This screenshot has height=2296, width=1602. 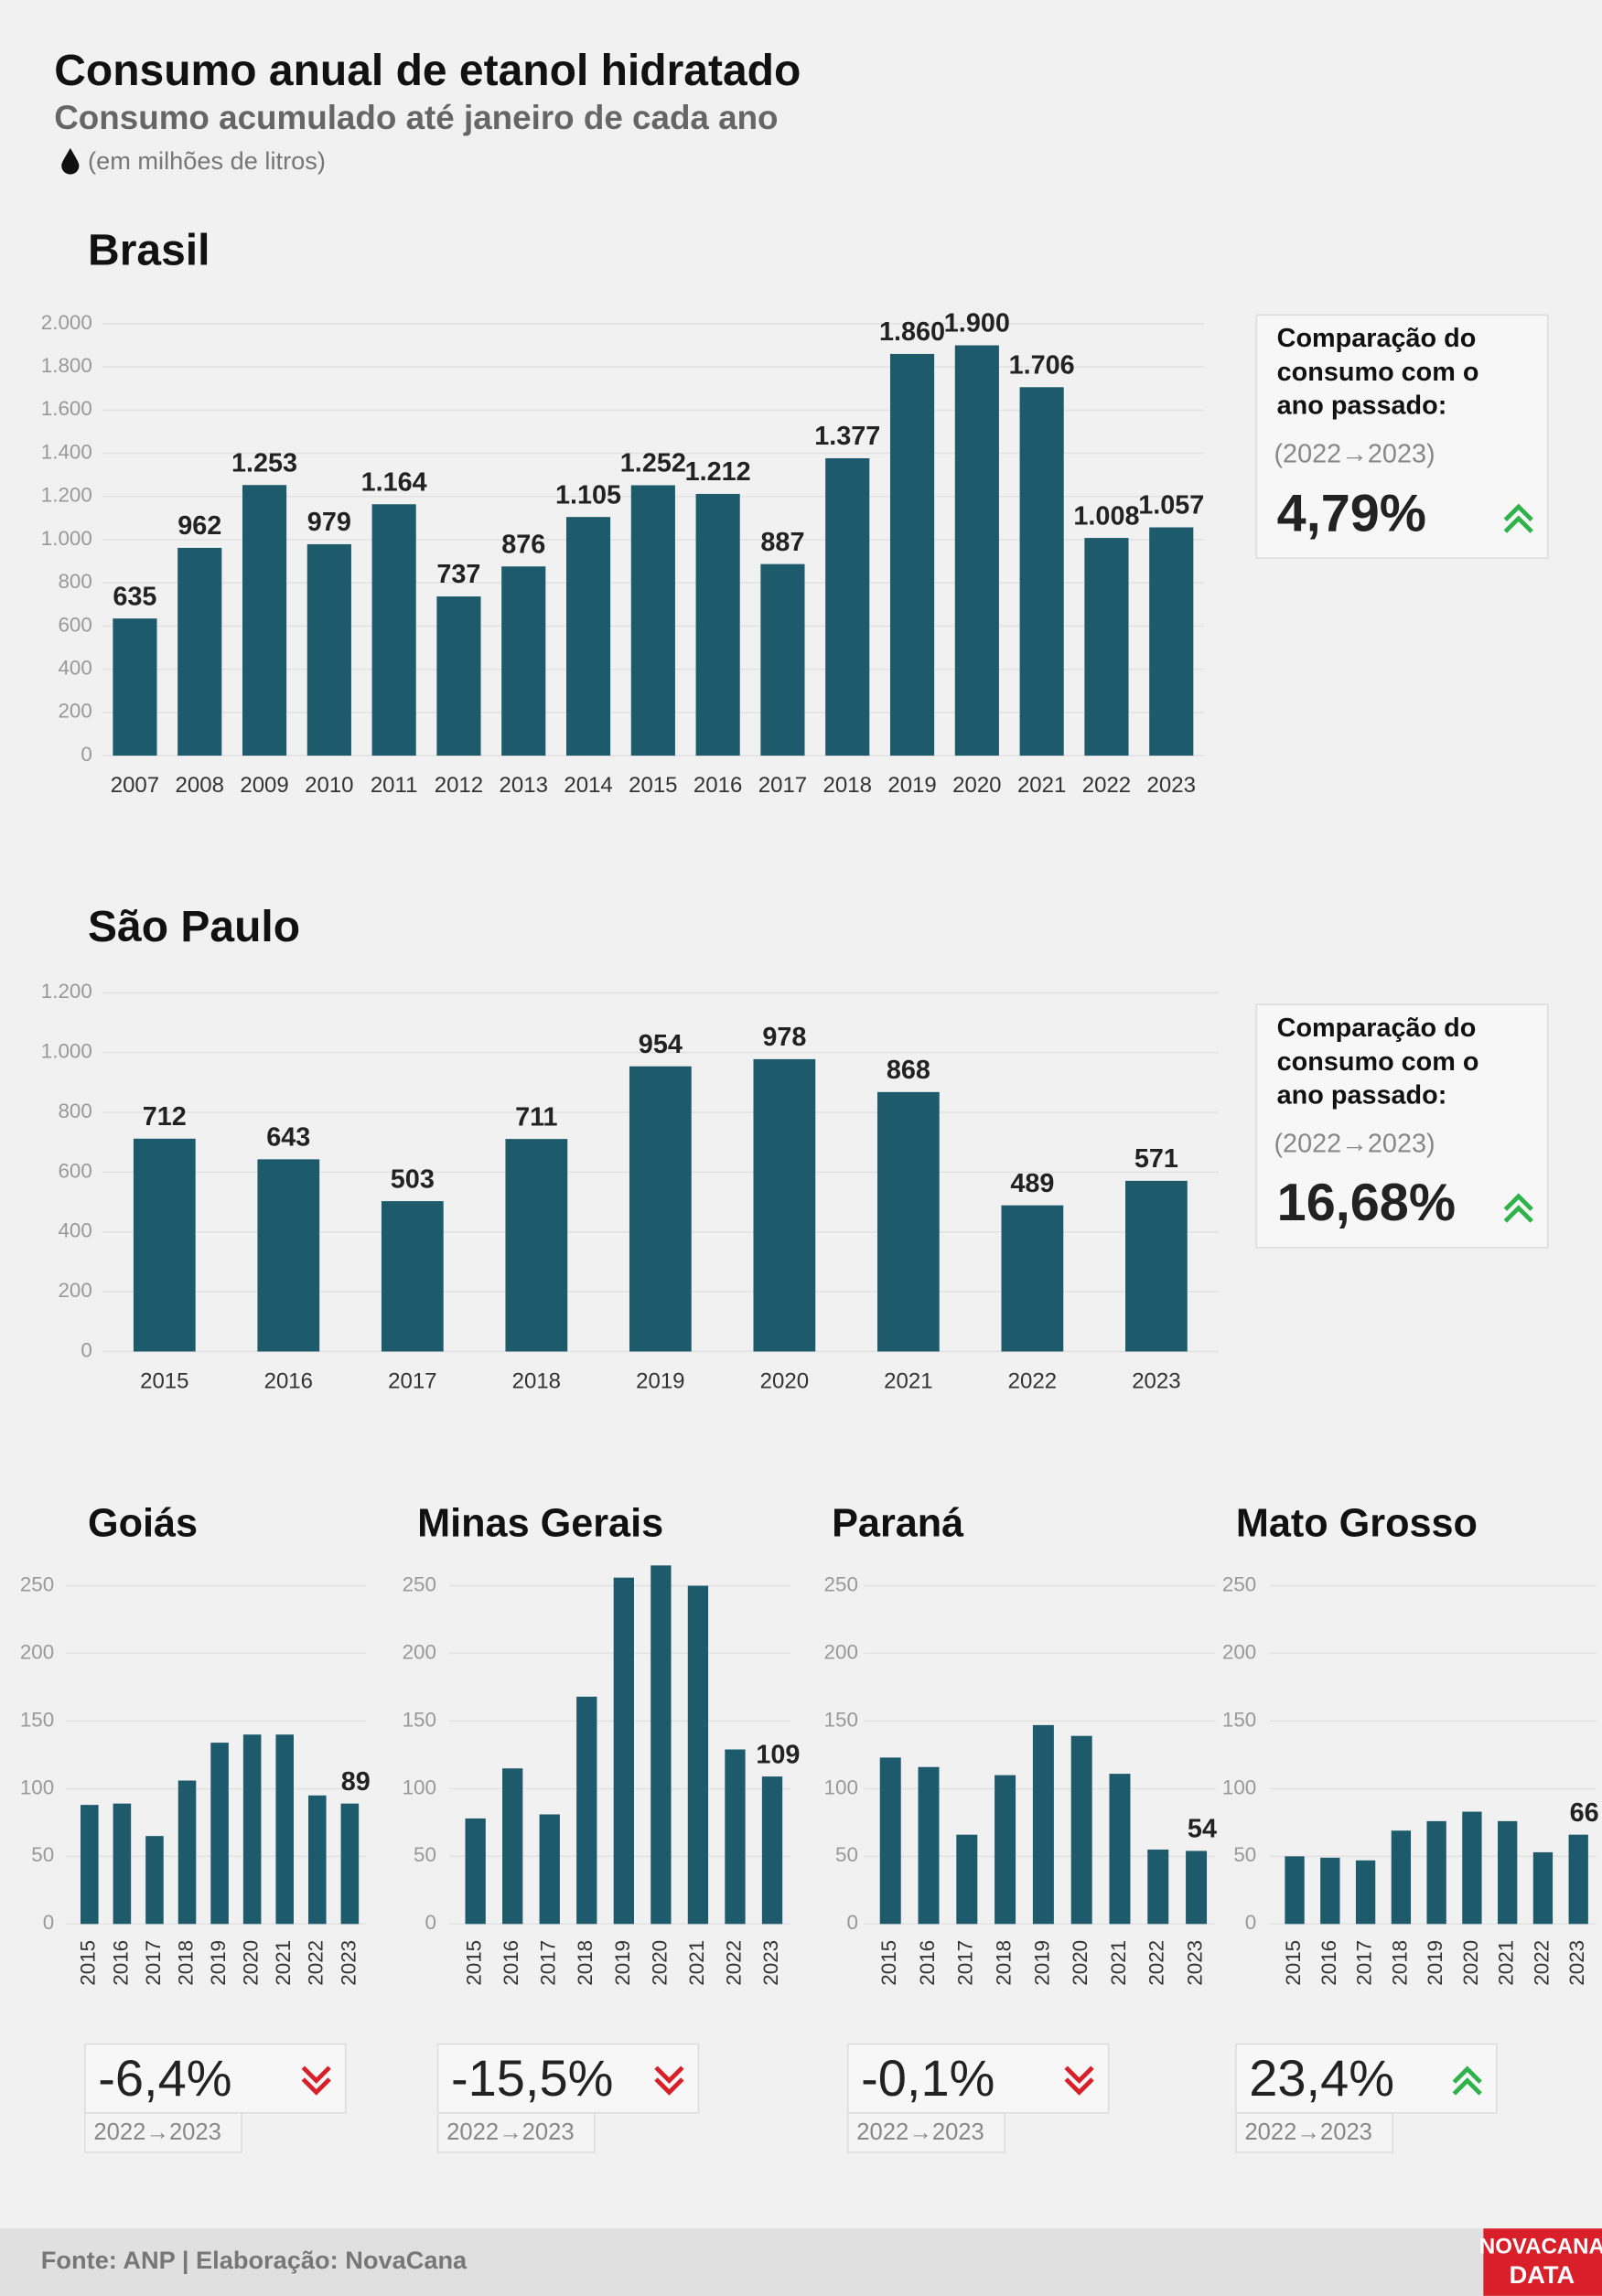 What do you see at coordinates (70, 161) in the screenshot?
I see `drop-icon` at bounding box center [70, 161].